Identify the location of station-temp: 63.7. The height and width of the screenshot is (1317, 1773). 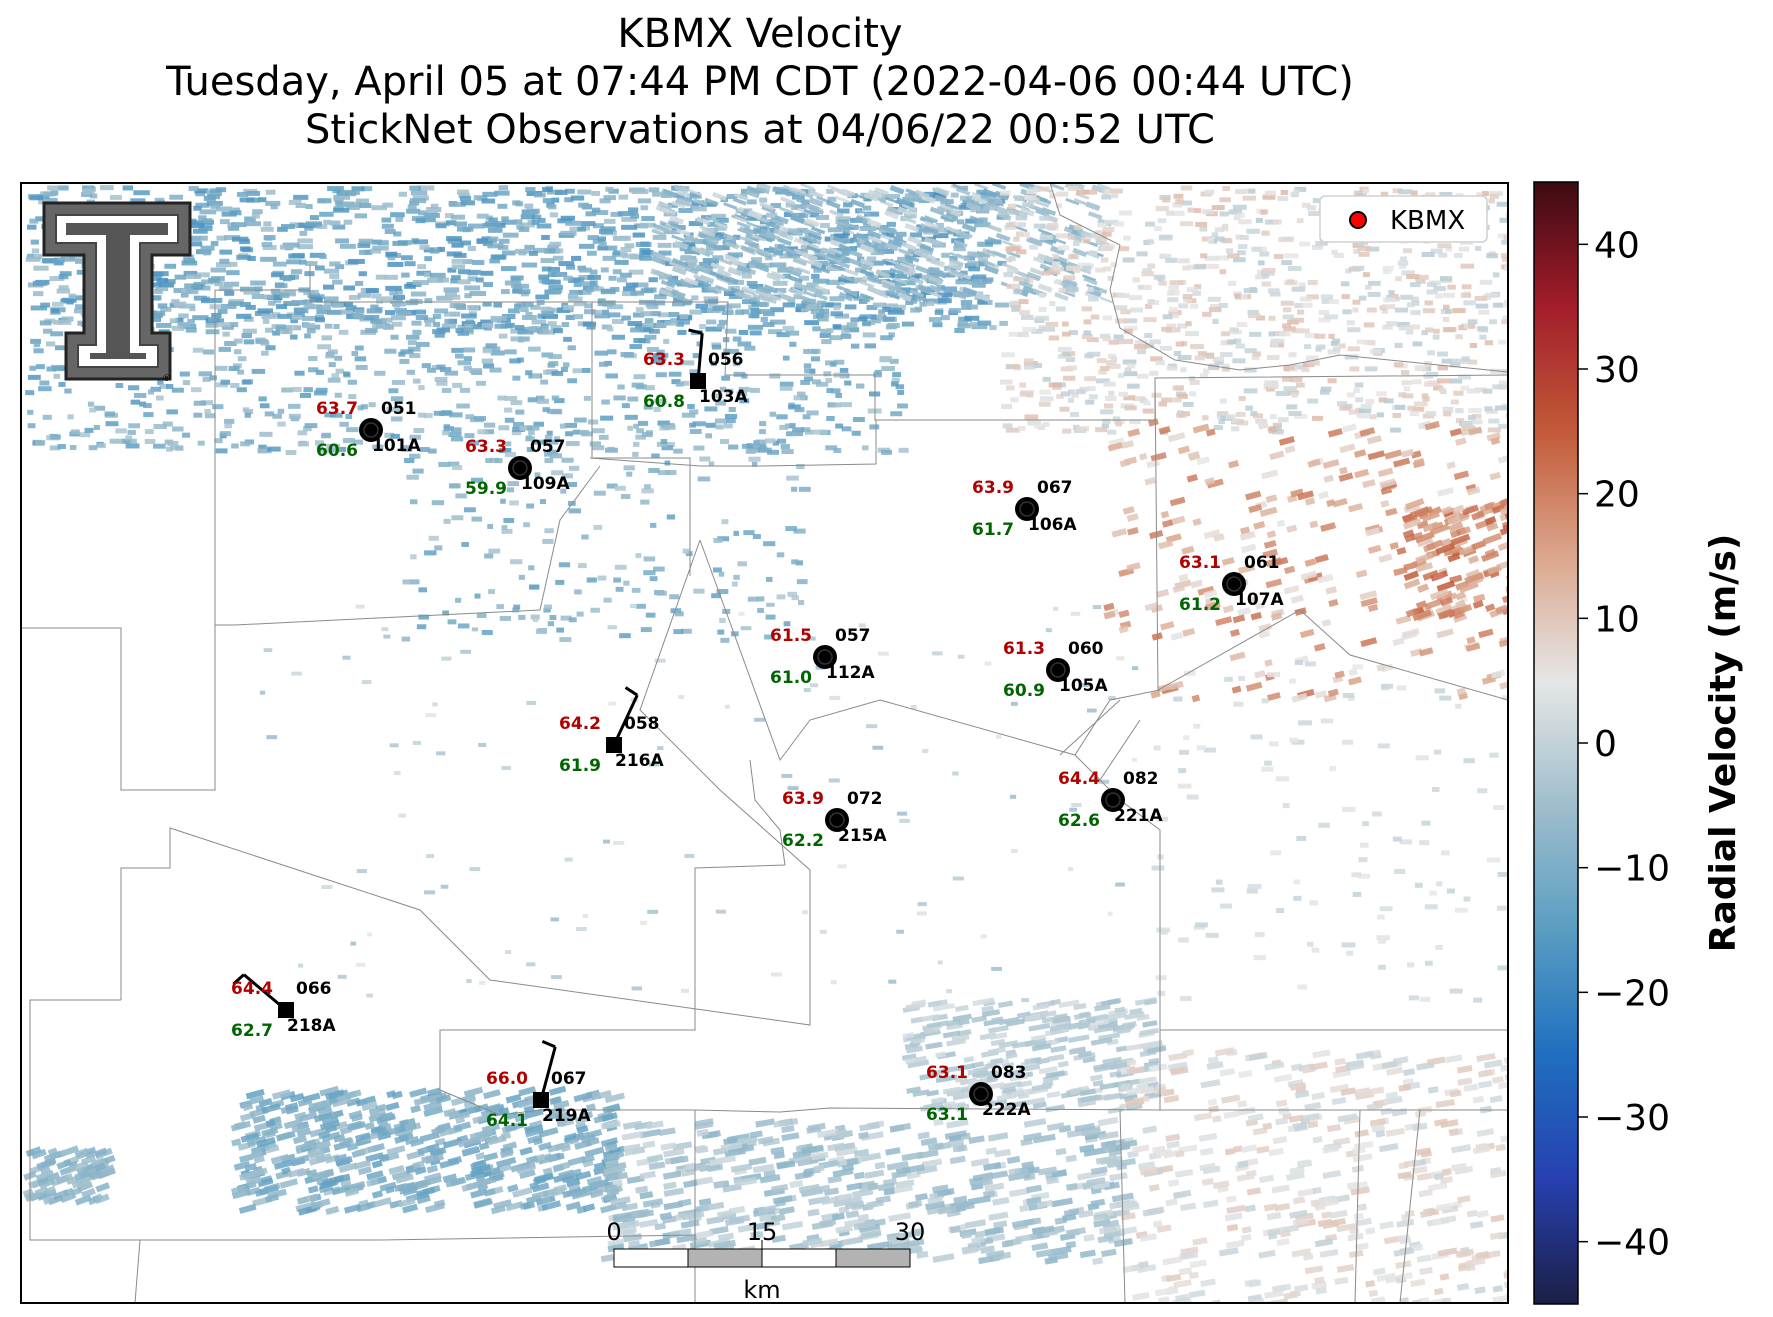
(337, 409).